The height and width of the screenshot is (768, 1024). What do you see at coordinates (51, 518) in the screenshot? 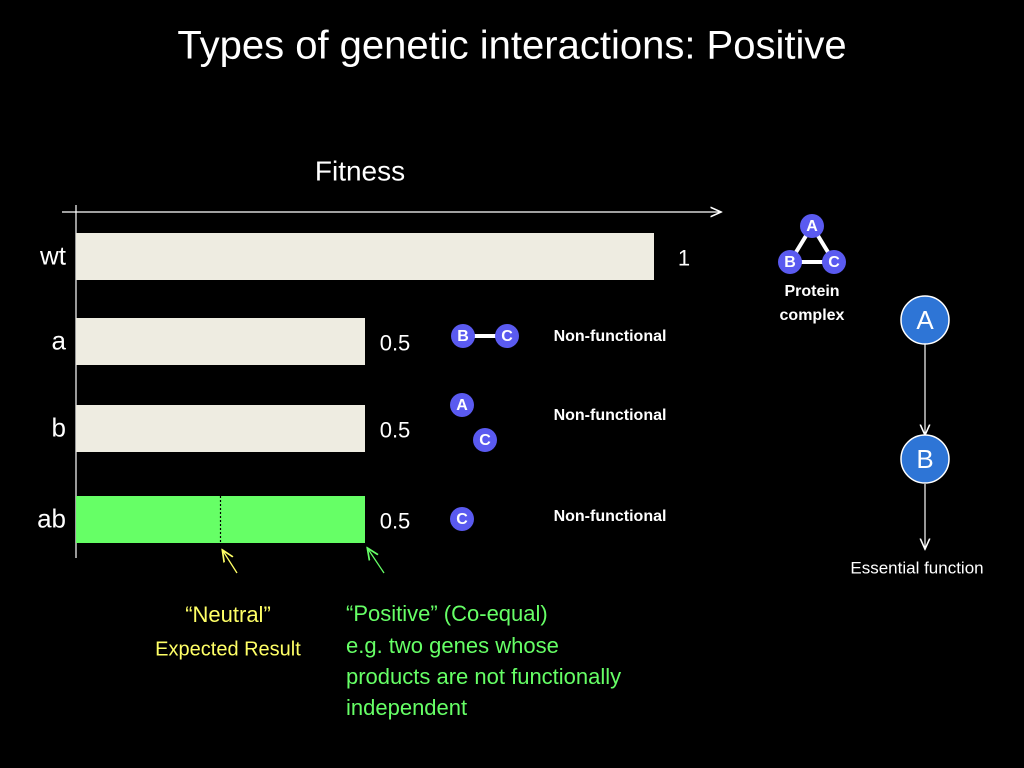
I see `y-tick-label: ab` at bounding box center [51, 518].